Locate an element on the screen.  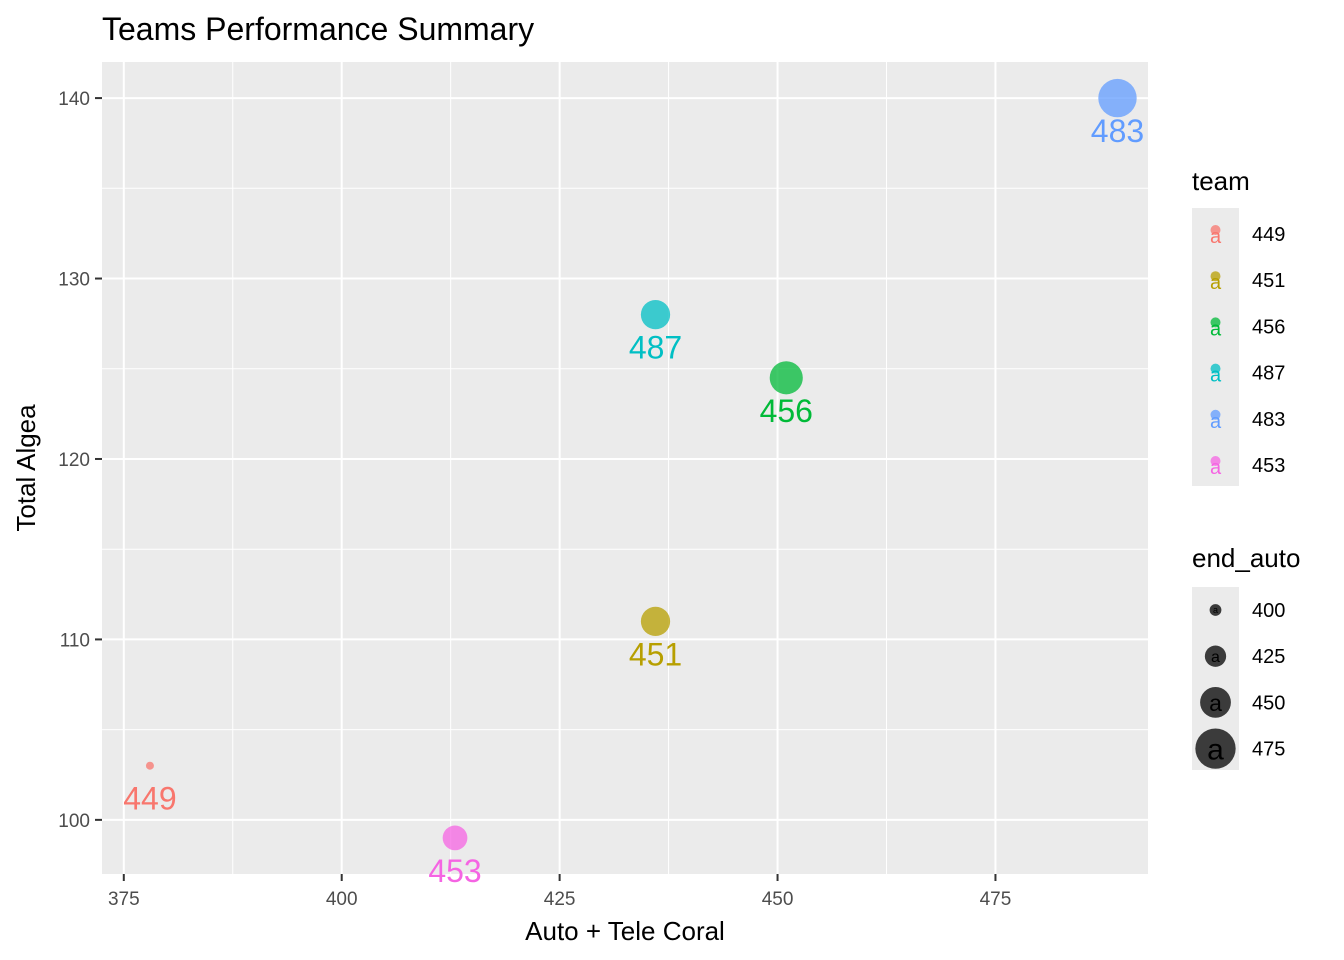
y-tick-label: 130 is located at coordinates (74, 280).